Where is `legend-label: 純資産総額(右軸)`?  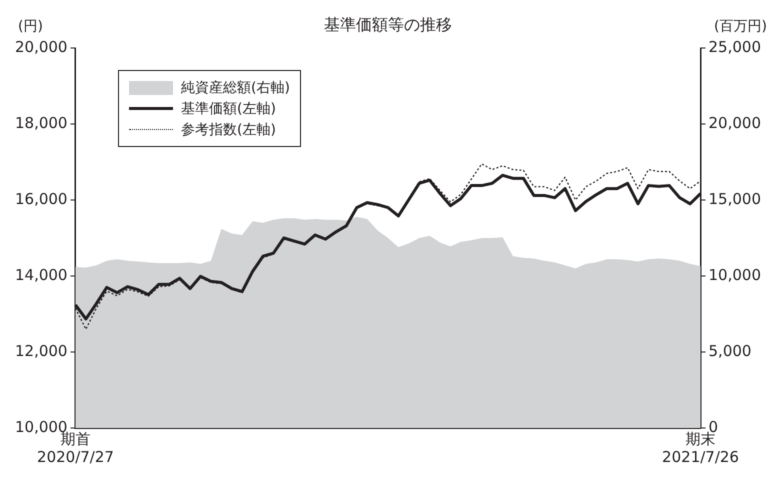
legend-label: 純資産総額(右軸) is located at coordinates (235, 87).